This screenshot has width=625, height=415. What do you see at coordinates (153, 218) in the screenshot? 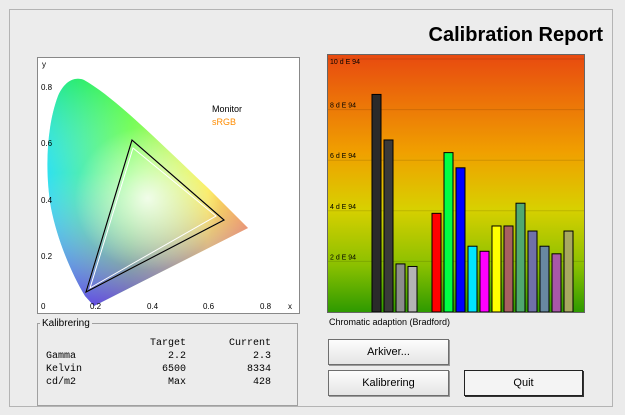
I see `srgb-gamut` at bounding box center [153, 218].